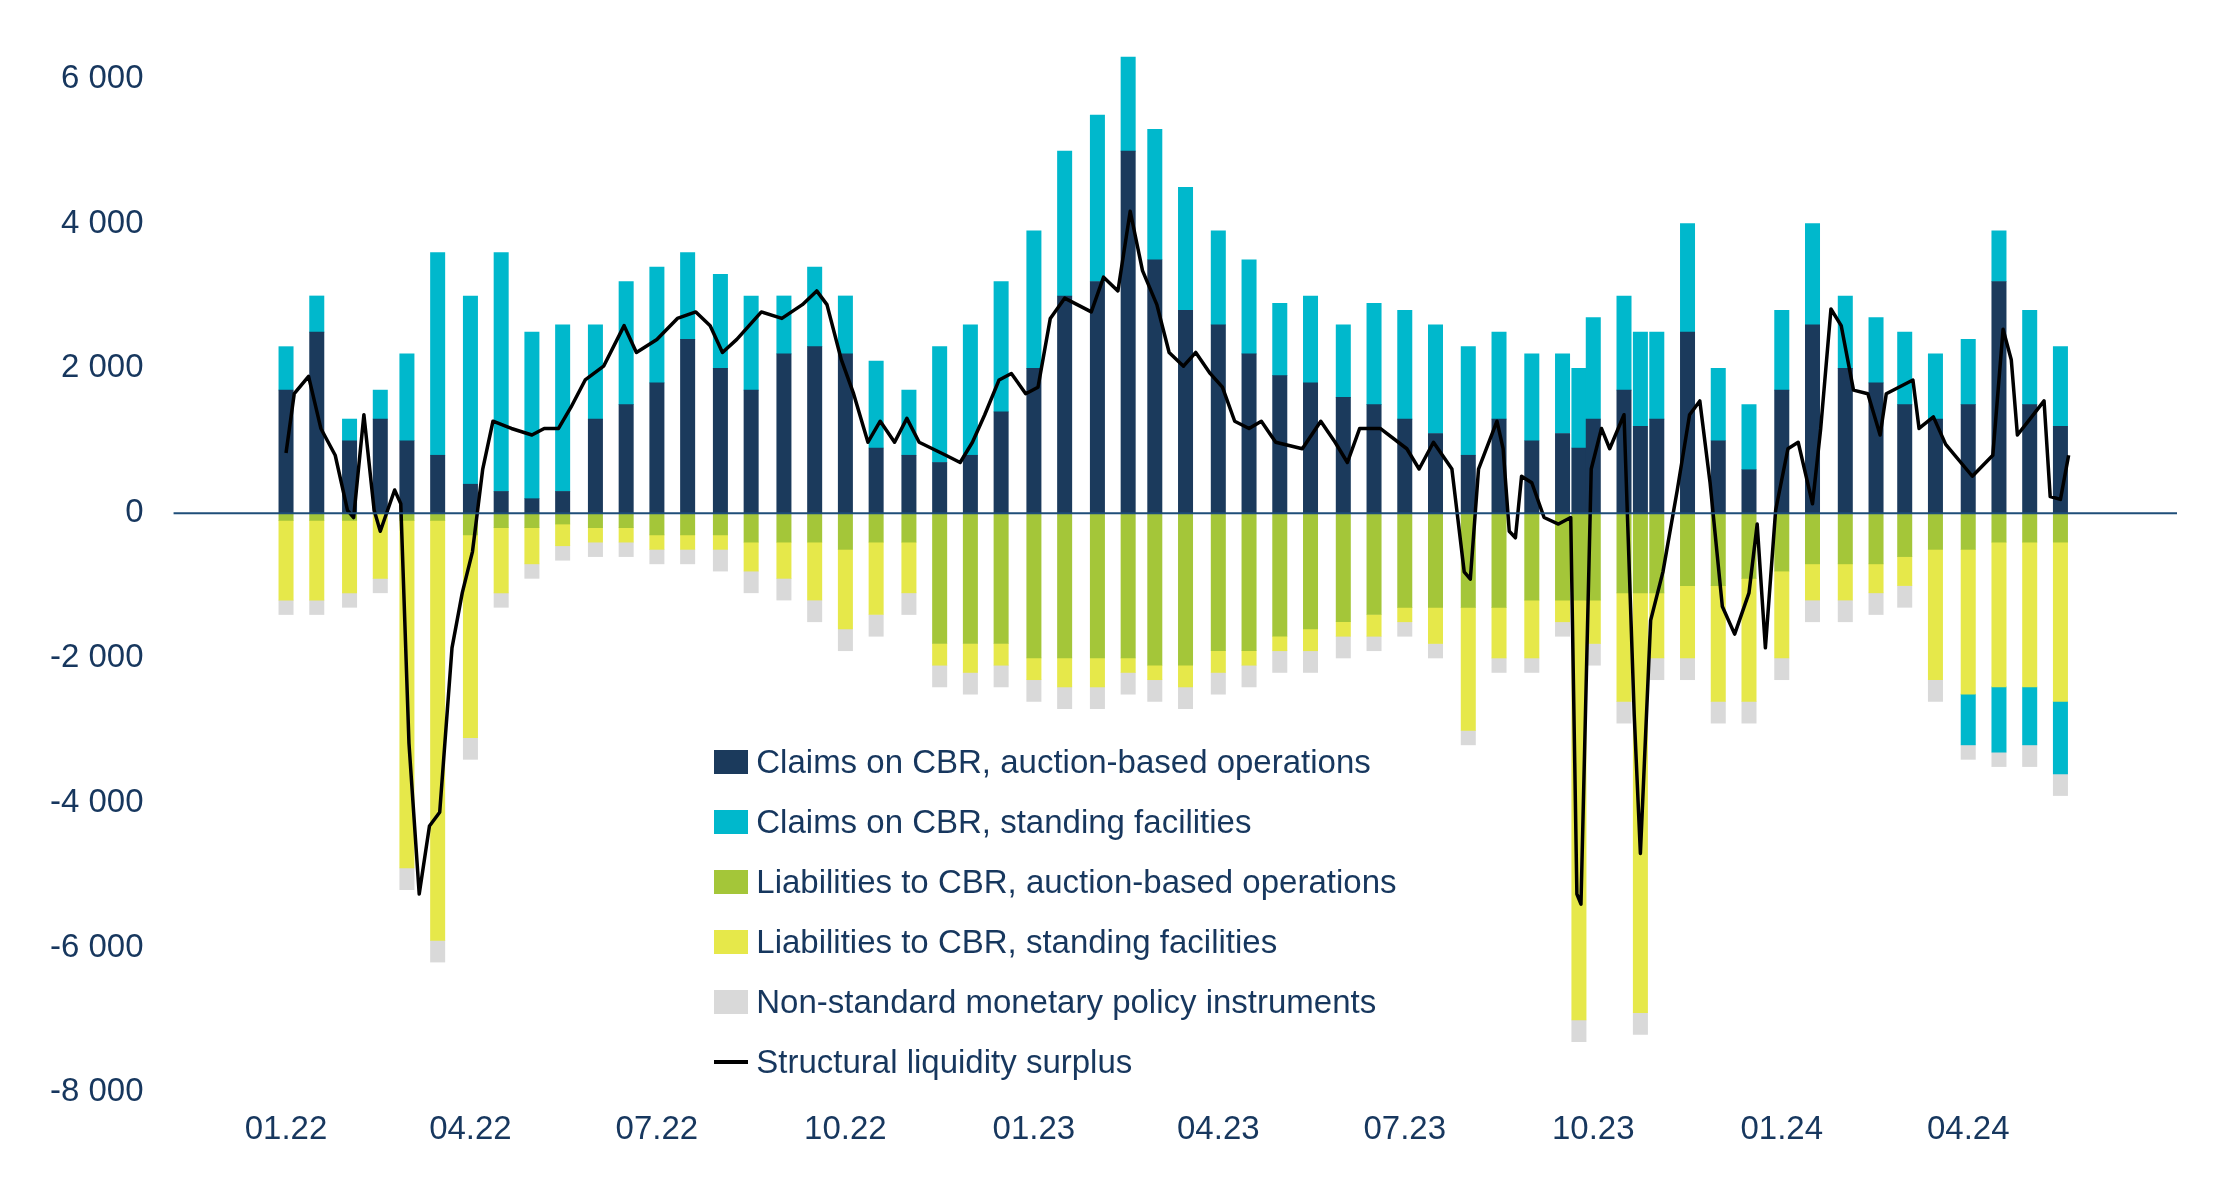  I want to click on x-tick-label: 04.23, so click(1218, 1128).